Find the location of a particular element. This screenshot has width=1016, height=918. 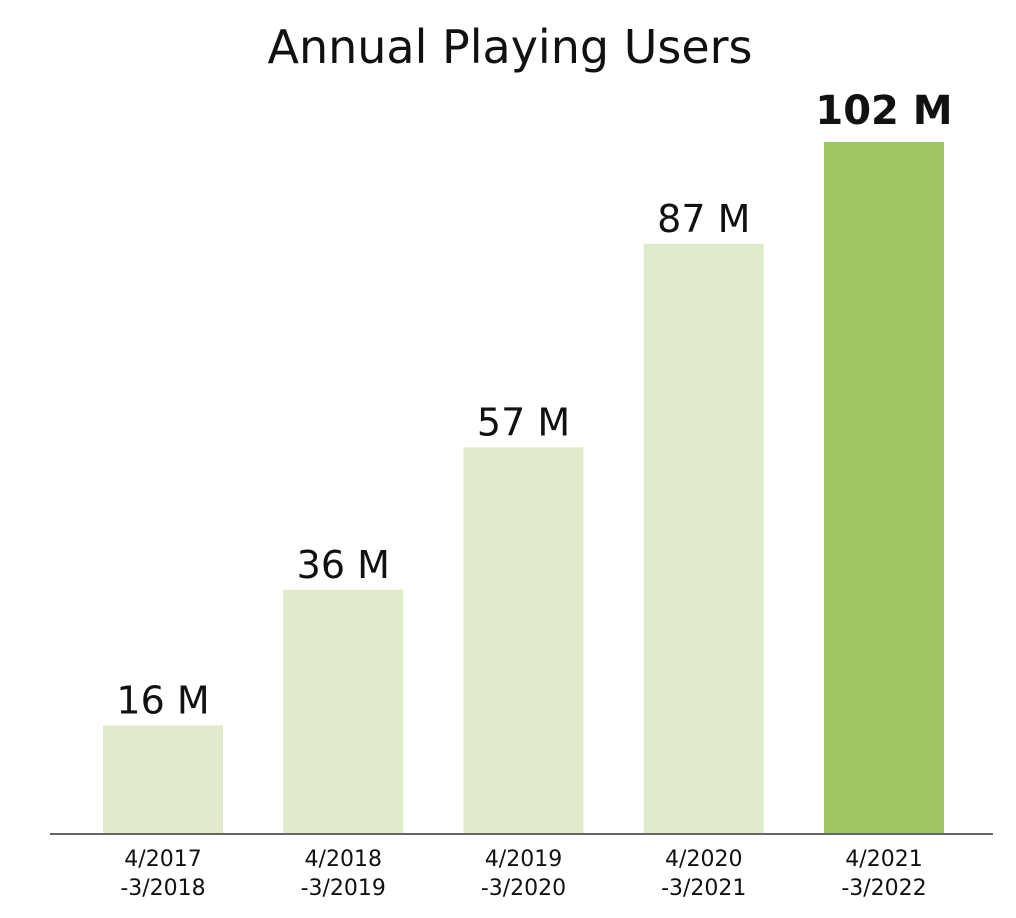

x-tick-label-line: 4/2018 is located at coordinates (343, 859).